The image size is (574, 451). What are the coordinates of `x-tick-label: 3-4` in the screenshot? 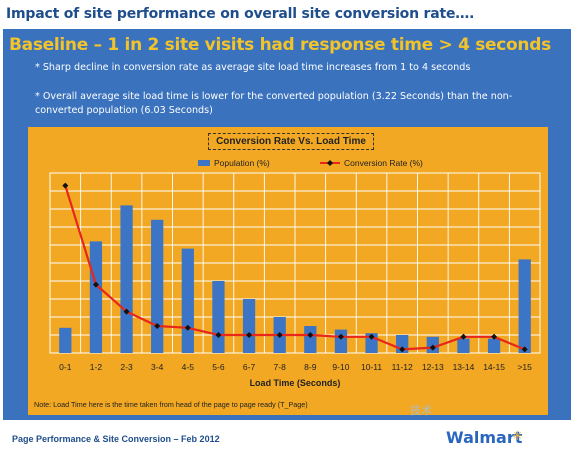 It's located at (157, 367).